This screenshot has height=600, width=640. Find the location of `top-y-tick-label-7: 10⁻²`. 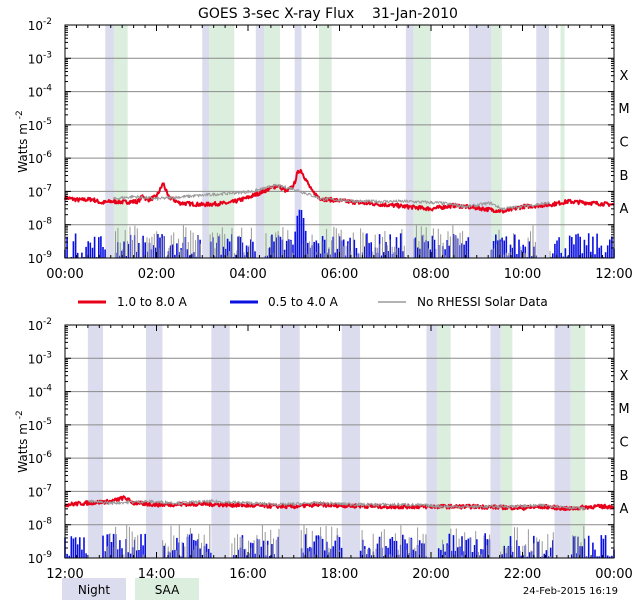

top-y-tick-label-7: 10⁻² is located at coordinates (40, 25).